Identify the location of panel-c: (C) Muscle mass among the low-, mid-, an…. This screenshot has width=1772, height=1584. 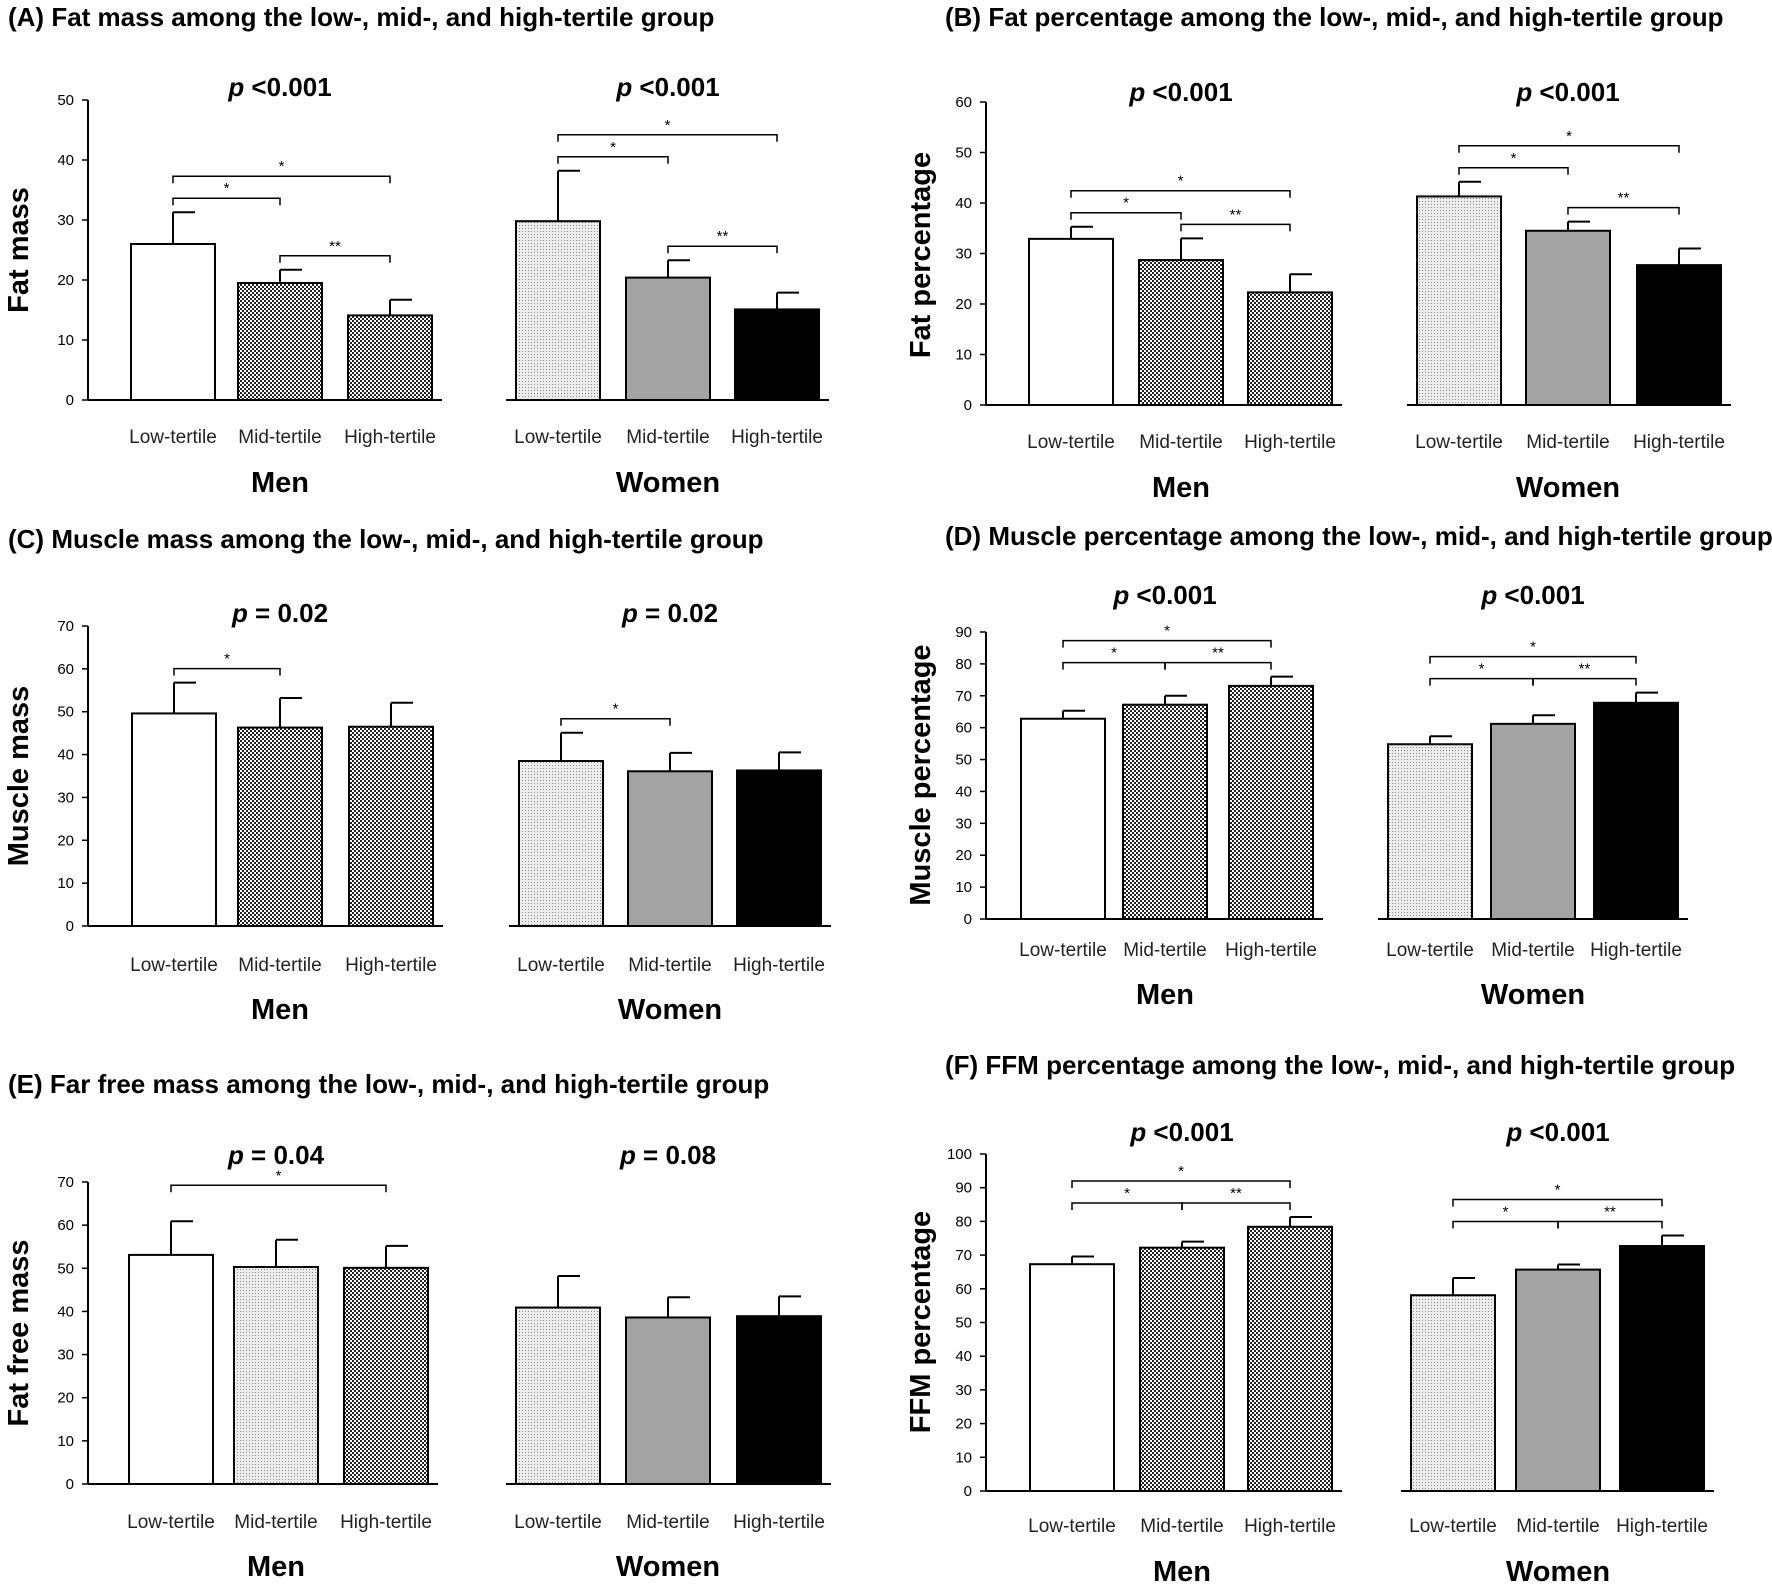
(417, 775).